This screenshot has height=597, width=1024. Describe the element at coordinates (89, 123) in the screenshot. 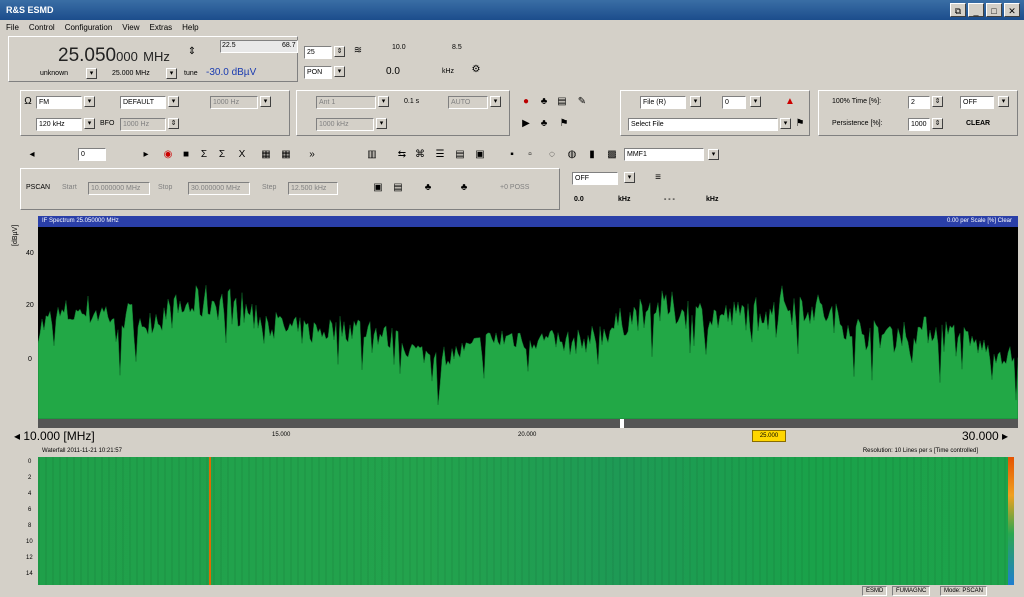

I see `if-bw-dropdown: ▾` at that location.